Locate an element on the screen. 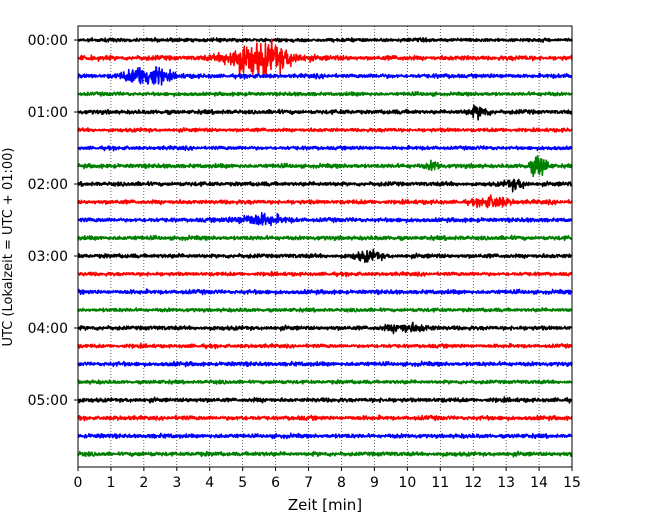 Image resolution: width=650 pixels, height=520 pixels. y-tick-label: 01:00 is located at coordinates (48, 113).